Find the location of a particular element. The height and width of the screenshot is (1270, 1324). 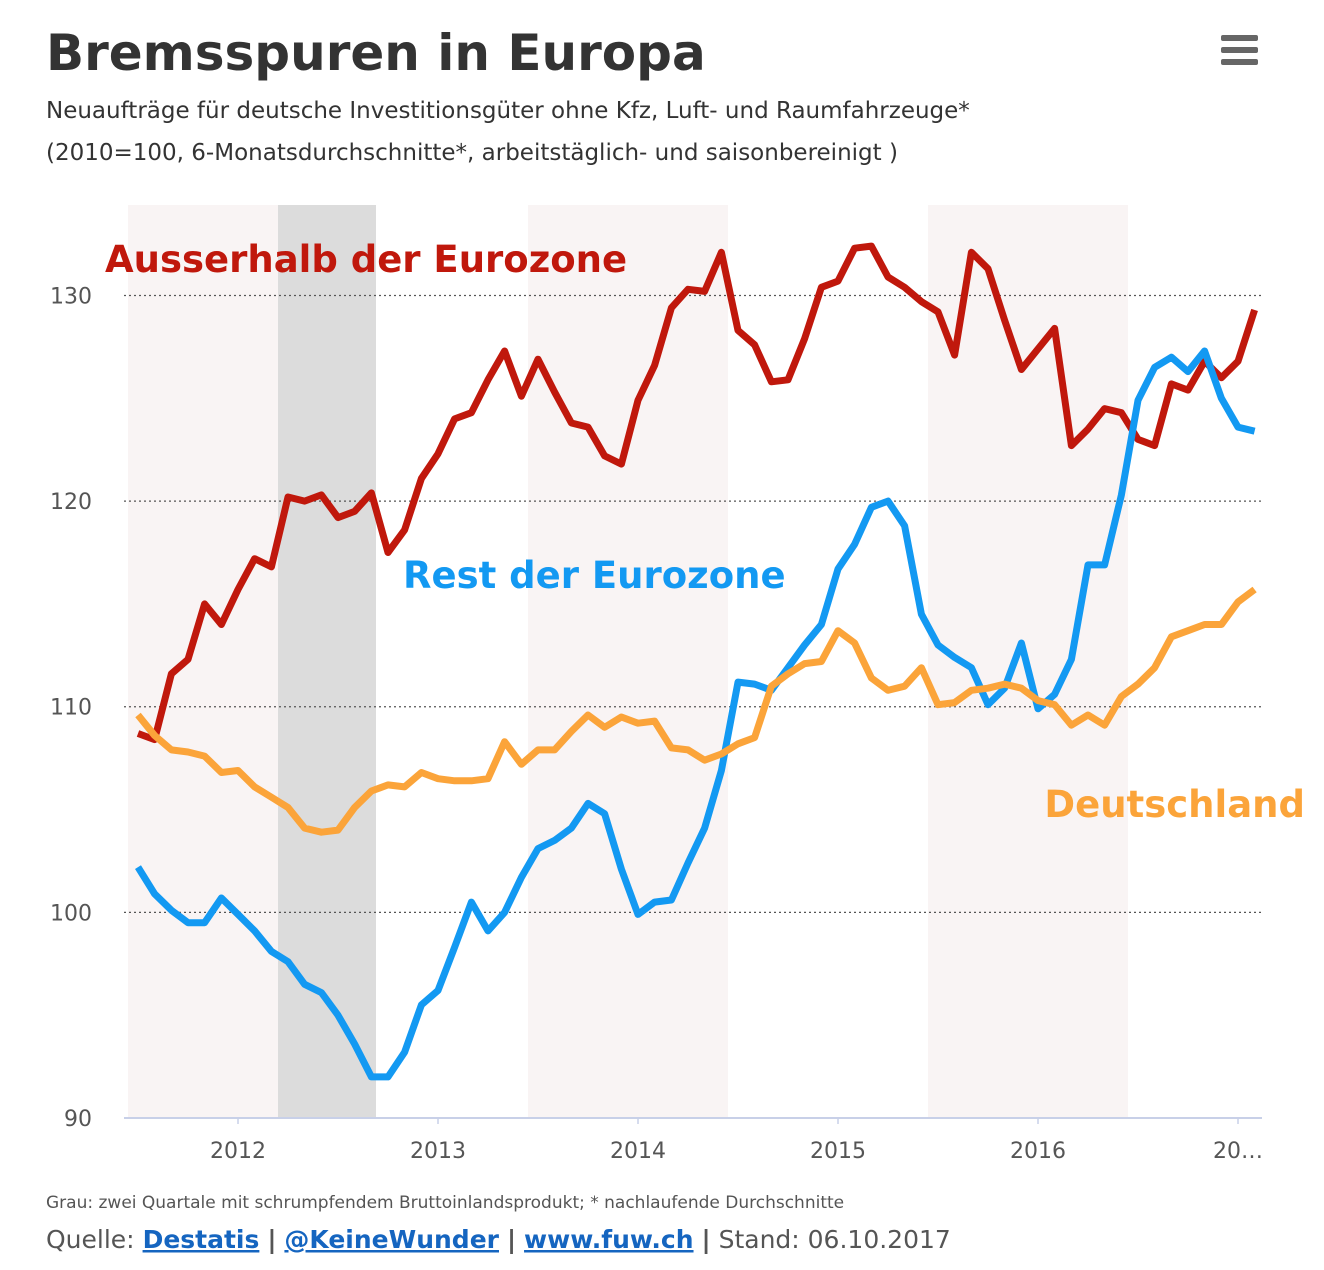

y-tick-label: 100 is located at coordinates (71, 913).